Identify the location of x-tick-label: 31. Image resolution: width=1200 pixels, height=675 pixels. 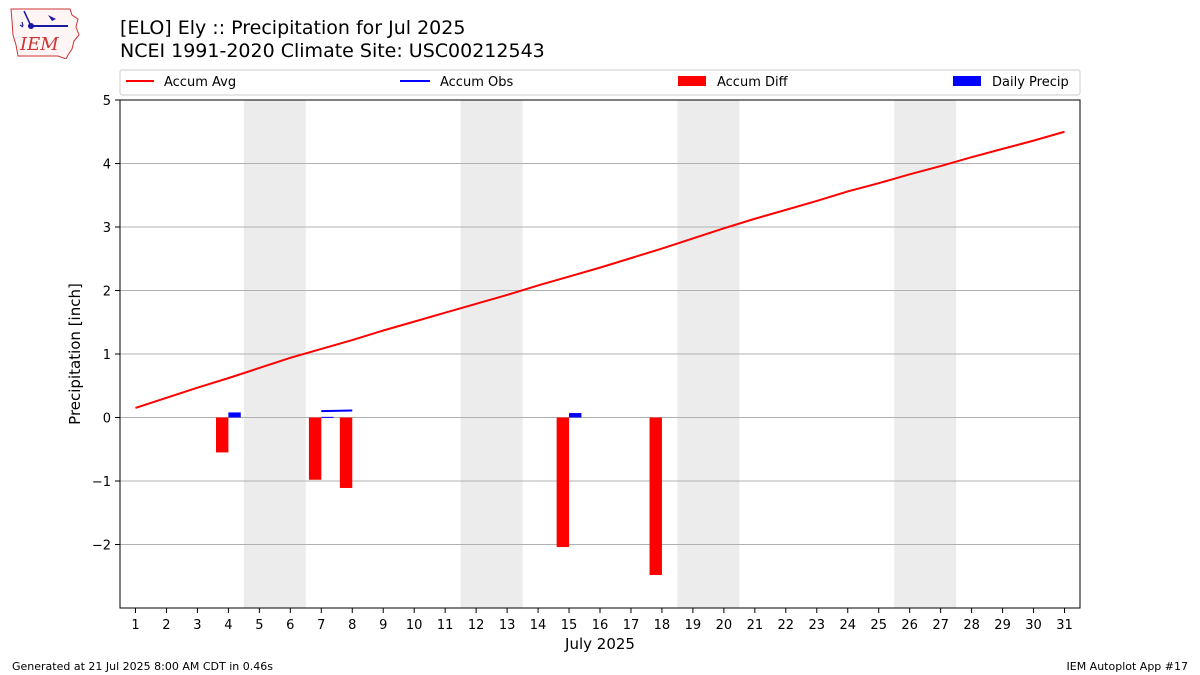
(1064, 625).